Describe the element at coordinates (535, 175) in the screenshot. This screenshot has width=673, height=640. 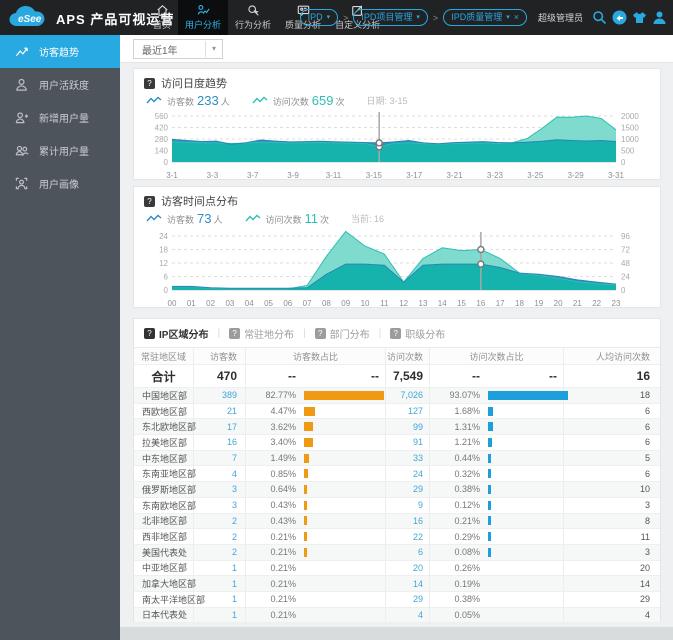
I see `svg-text: 3-25` at that location.